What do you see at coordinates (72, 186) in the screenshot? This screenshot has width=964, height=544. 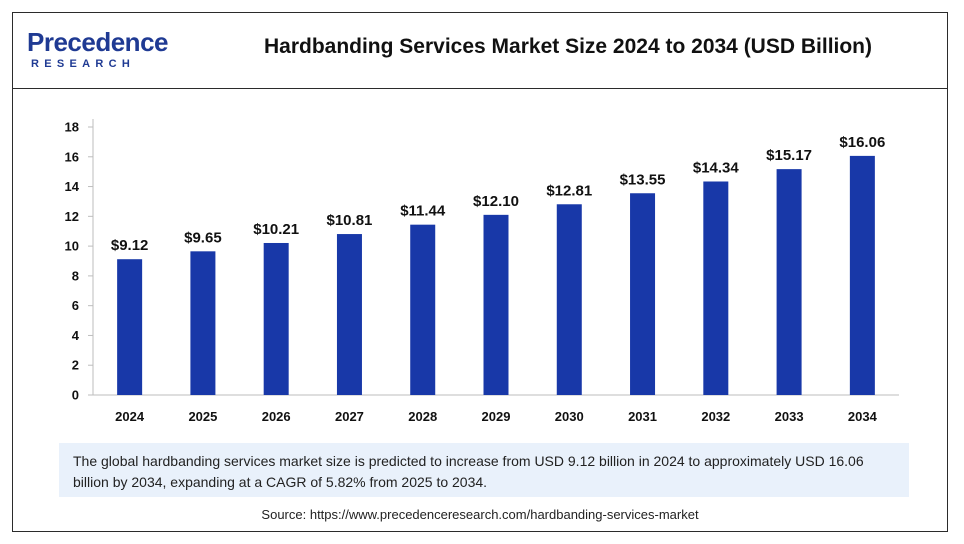 I see `y-tick-label: 14` at bounding box center [72, 186].